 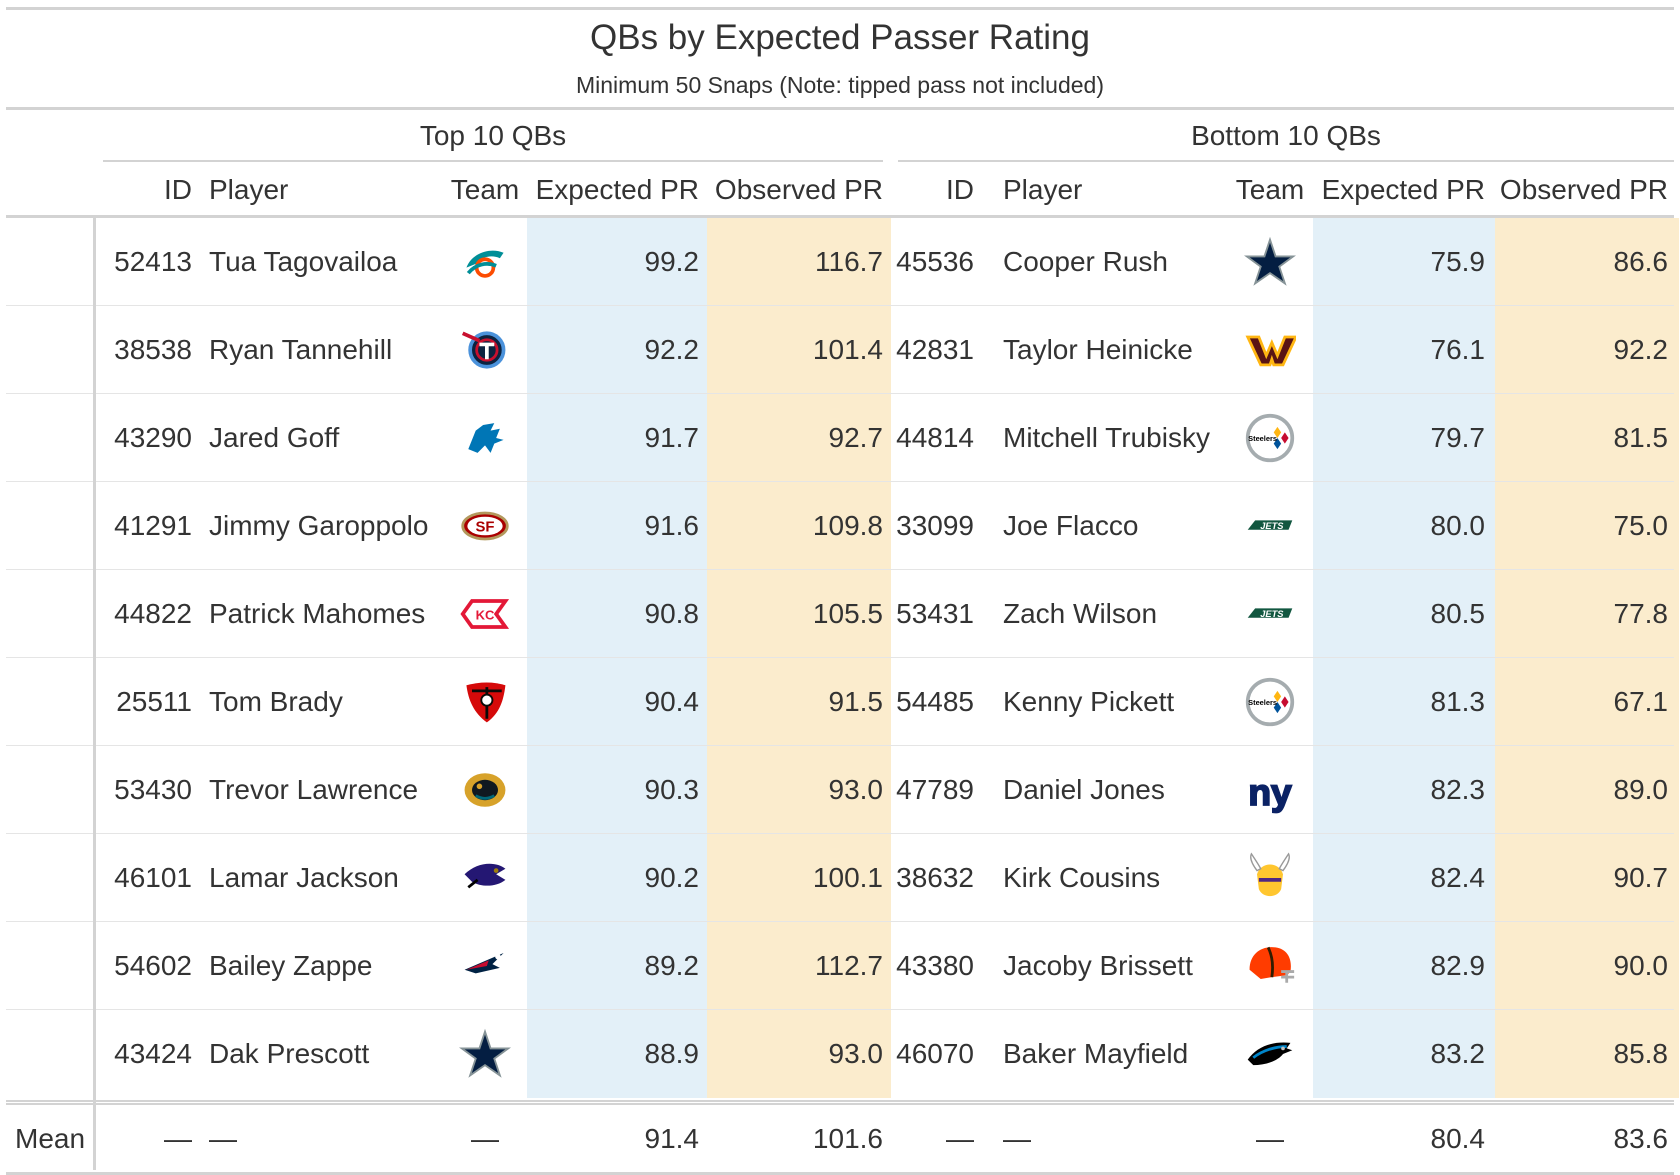 I want to click on qb-id: 43380, so click(x=935, y=965).